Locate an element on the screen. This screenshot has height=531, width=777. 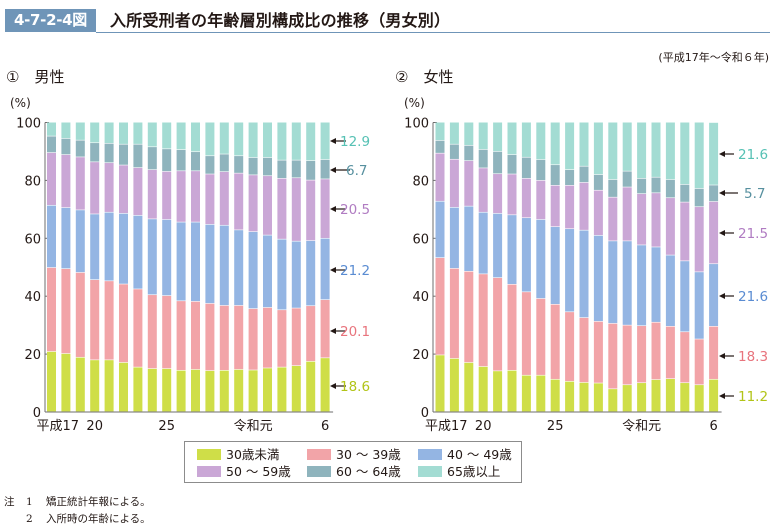
annotation-label: 21.5 is located at coordinates (753, 234).